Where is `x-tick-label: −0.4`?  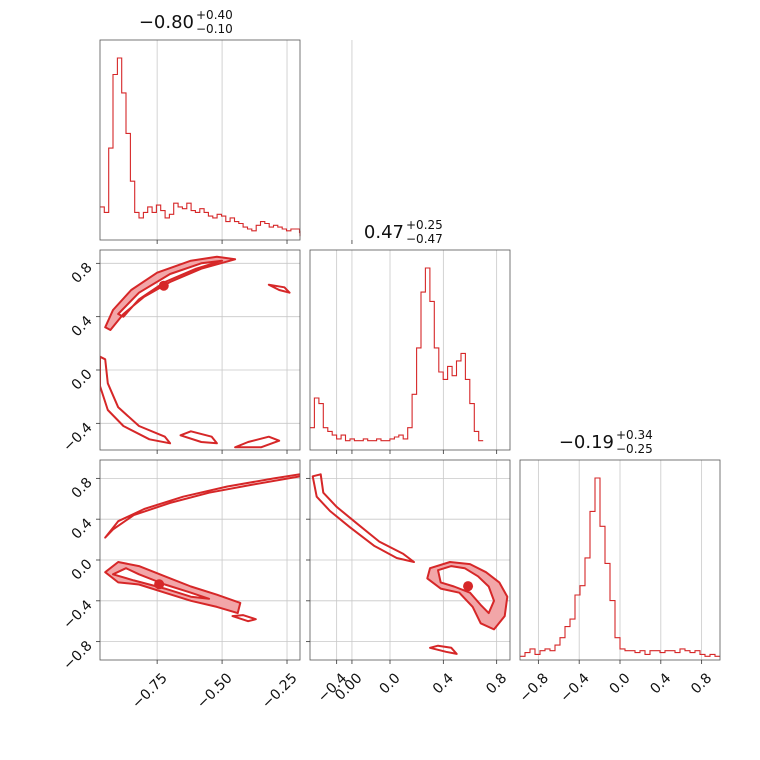 x-tick-label: −0.4 is located at coordinates (574, 687).